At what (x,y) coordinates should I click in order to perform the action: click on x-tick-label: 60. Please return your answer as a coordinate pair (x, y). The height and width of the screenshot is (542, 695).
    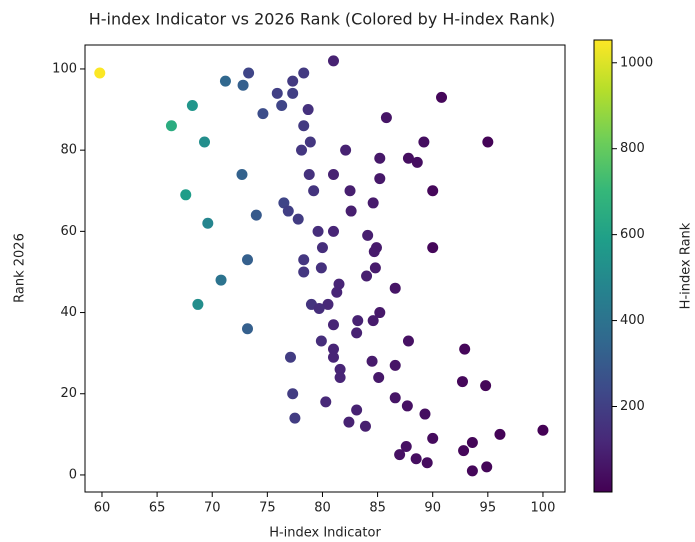
    Looking at the image, I should click on (102, 508).